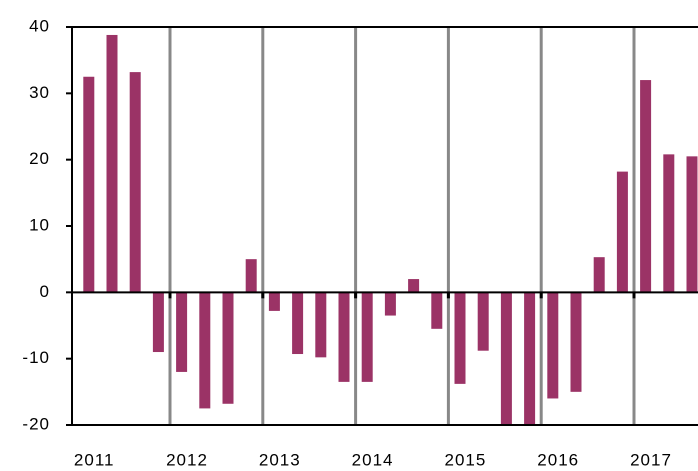 The image size is (698, 471). What do you see at coordinates (465, 459) in the screenshot?
I see `x-tick-label: 2015` at bounding box center [465, 459].